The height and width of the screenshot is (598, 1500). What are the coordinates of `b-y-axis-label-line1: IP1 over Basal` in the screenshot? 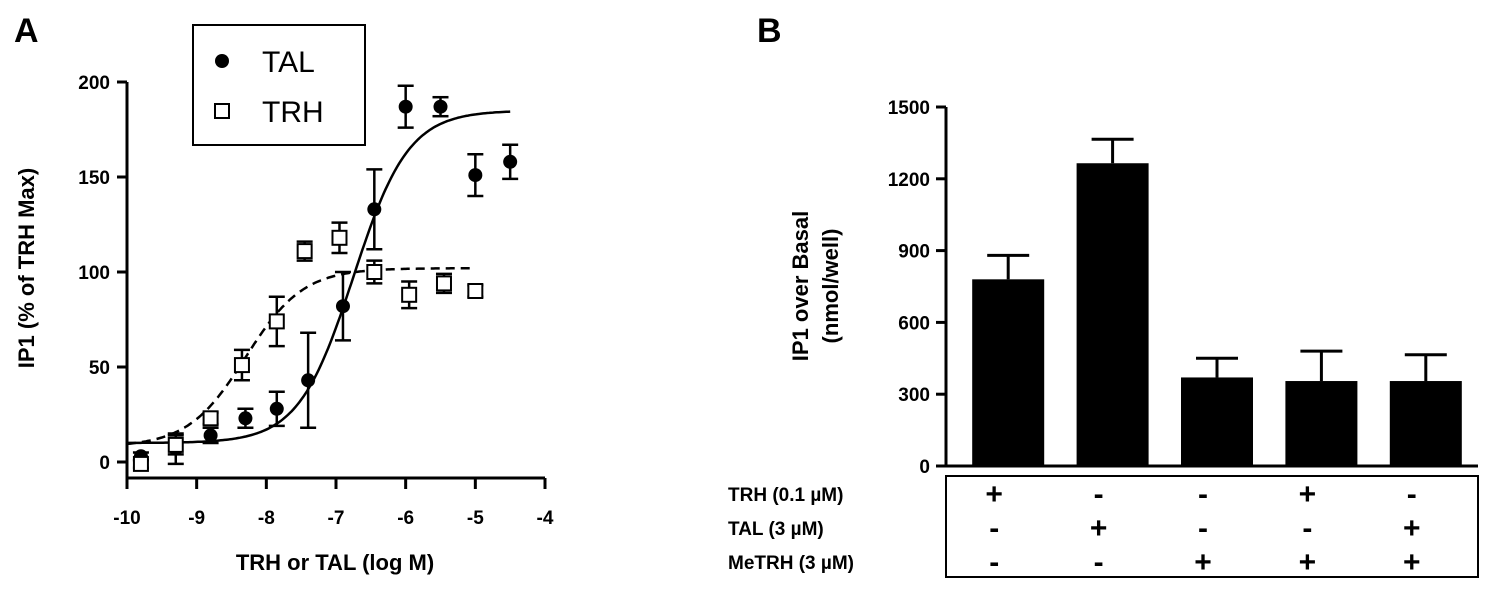 It's located at (800, 286).